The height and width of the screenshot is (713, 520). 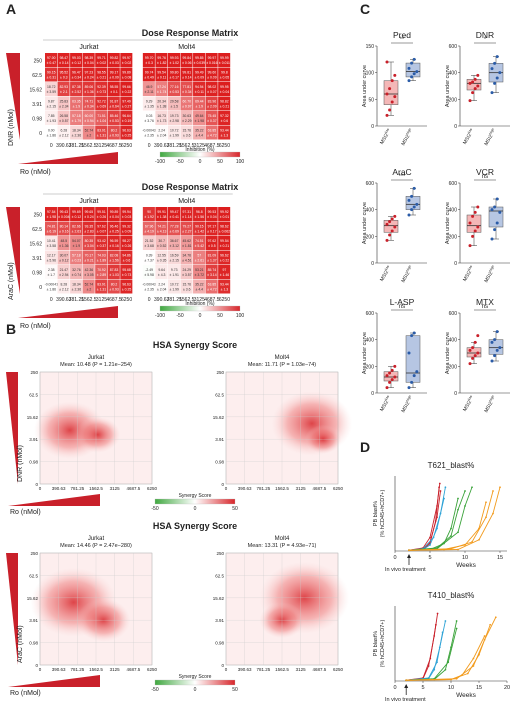 What do you see at coordinates (149, 212) in the screenshot?
I see `heatmap-cell-value: 90` at bounding box center [149, 212].